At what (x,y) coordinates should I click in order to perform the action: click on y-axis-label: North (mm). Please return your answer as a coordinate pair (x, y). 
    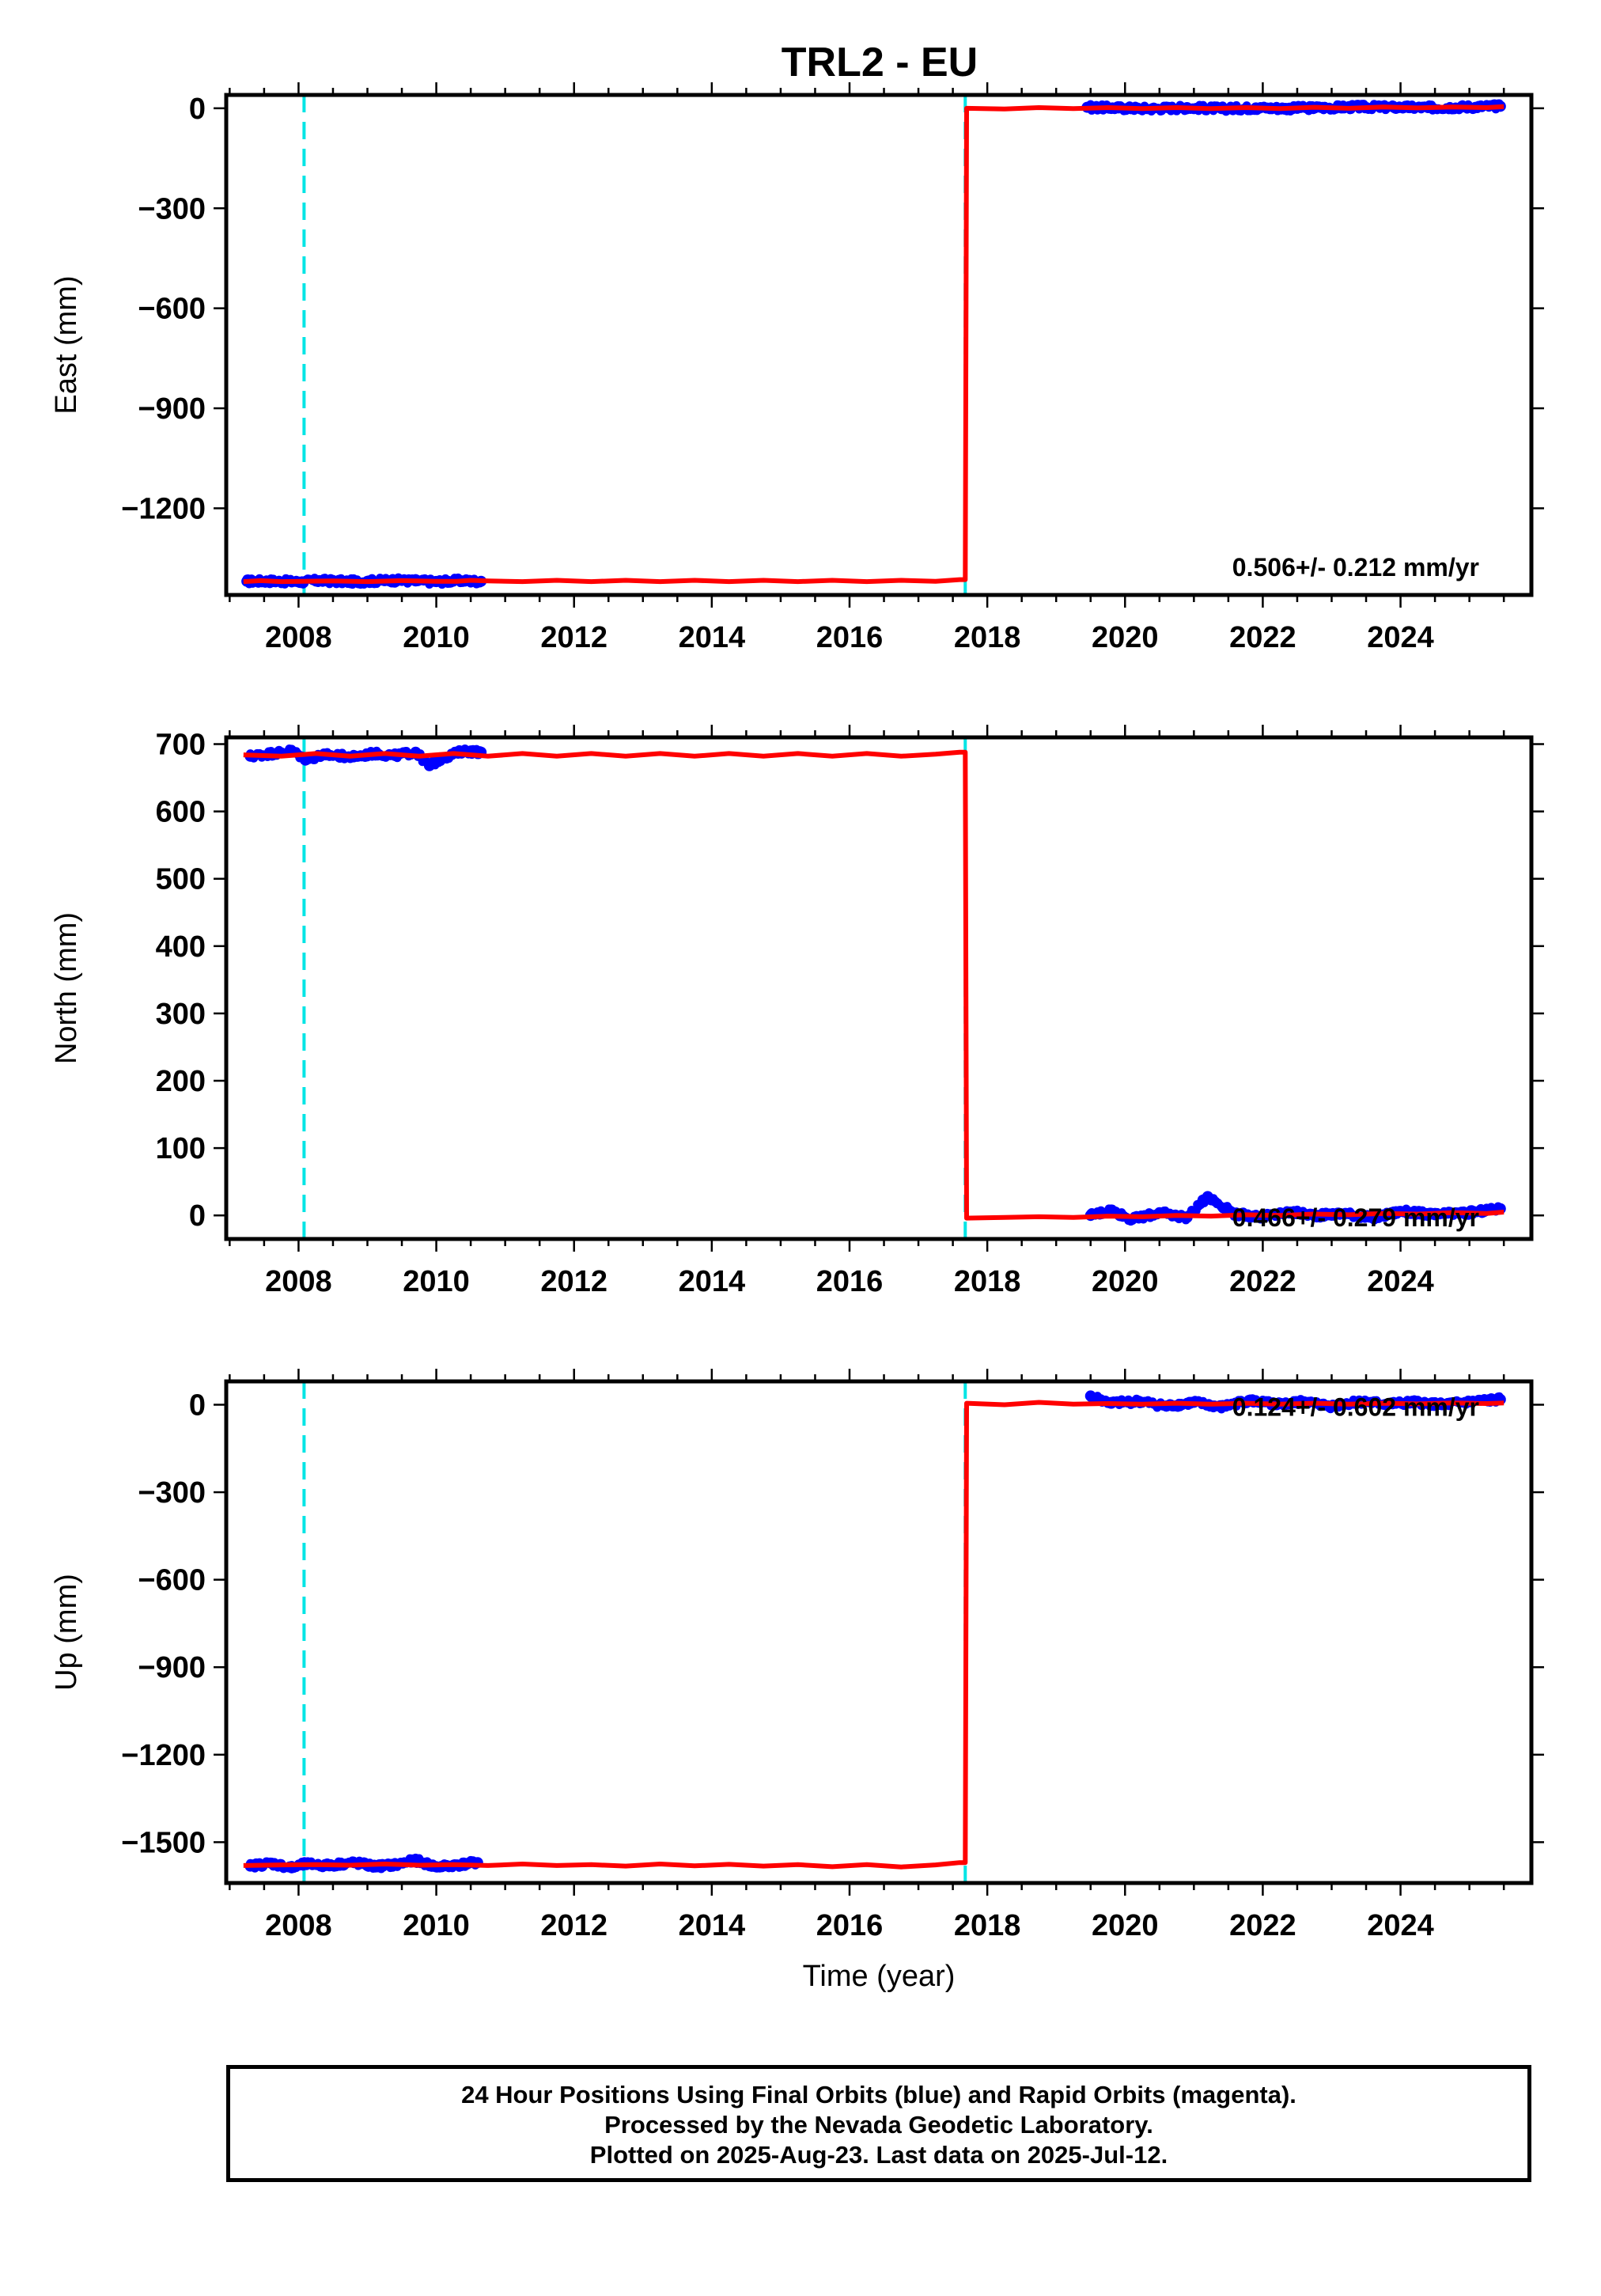
    Looking at the image, I should click on (66, 988).